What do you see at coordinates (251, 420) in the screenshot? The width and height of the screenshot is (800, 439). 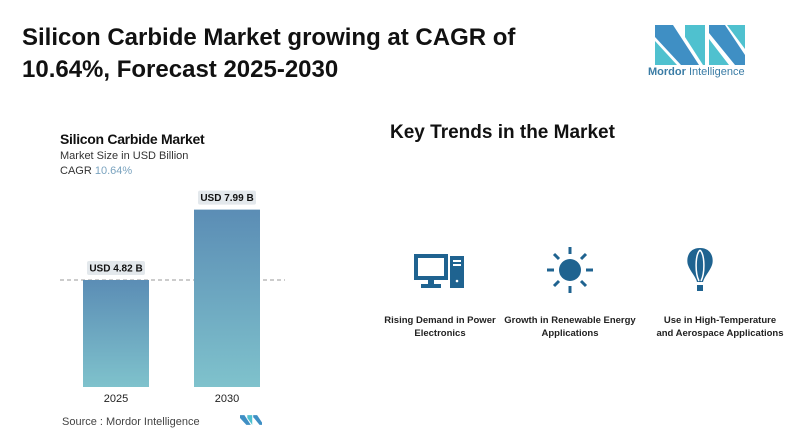 I see `mordor-small-logo-icon` at bounding box center [251, 420].